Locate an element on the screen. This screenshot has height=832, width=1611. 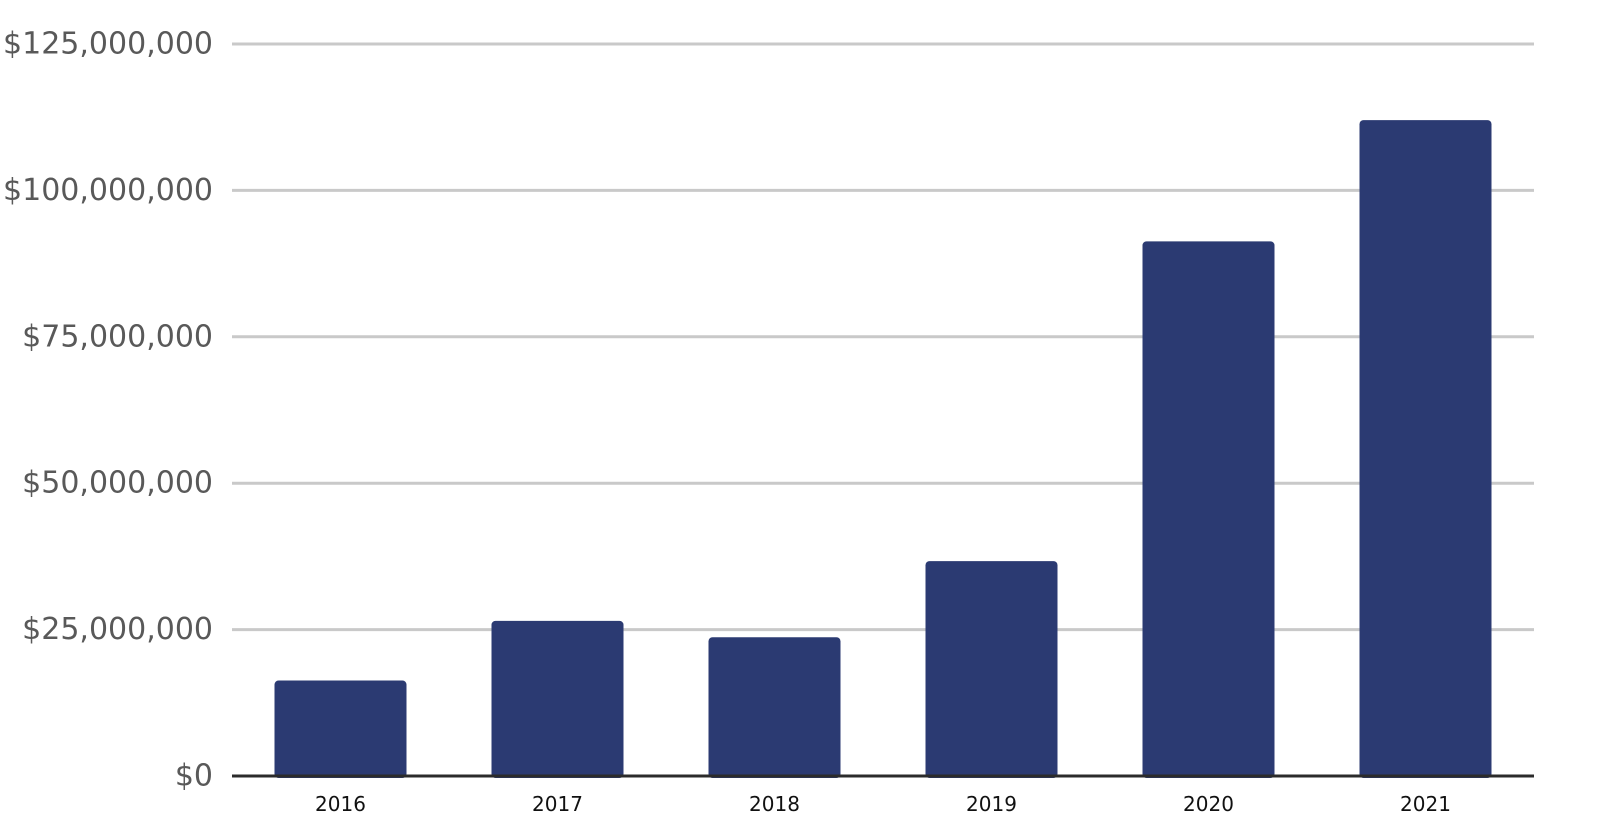
x-tick-label-2018: 2018 is located at coordinates (774, 804).